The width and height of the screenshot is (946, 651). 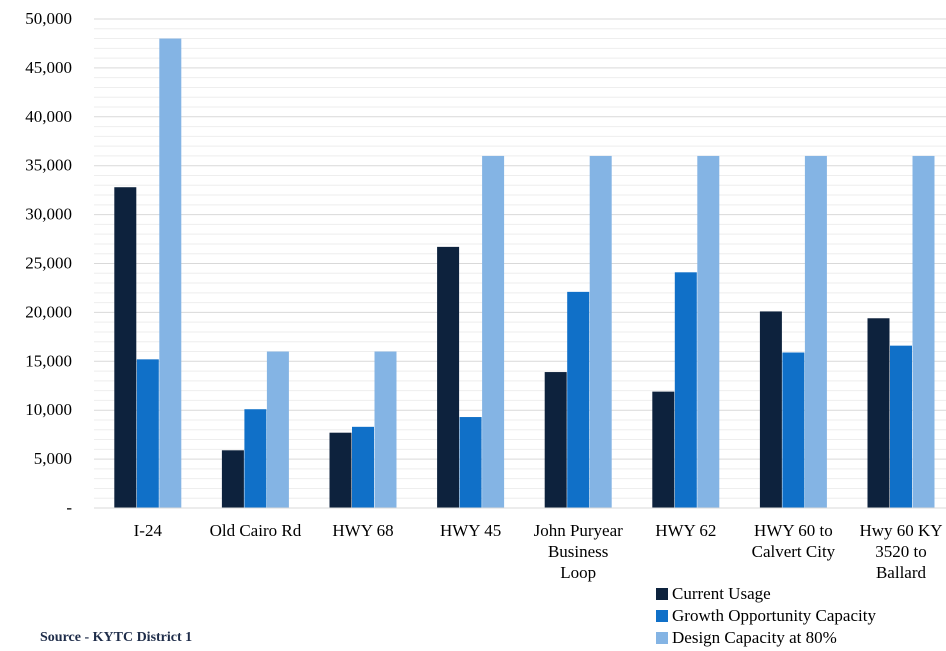 I want to click on x-tick-label: HWY 68, so click(x=362, y=530).